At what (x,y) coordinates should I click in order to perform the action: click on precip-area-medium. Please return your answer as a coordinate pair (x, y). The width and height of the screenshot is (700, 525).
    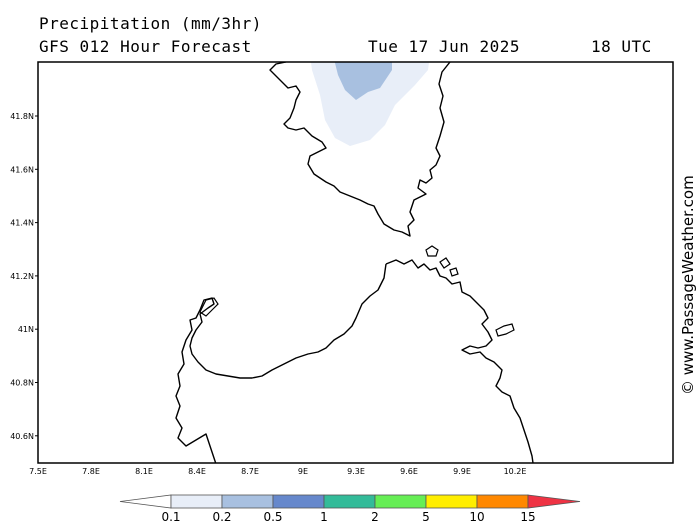
    Looking at the image, I should click on (363, 81).